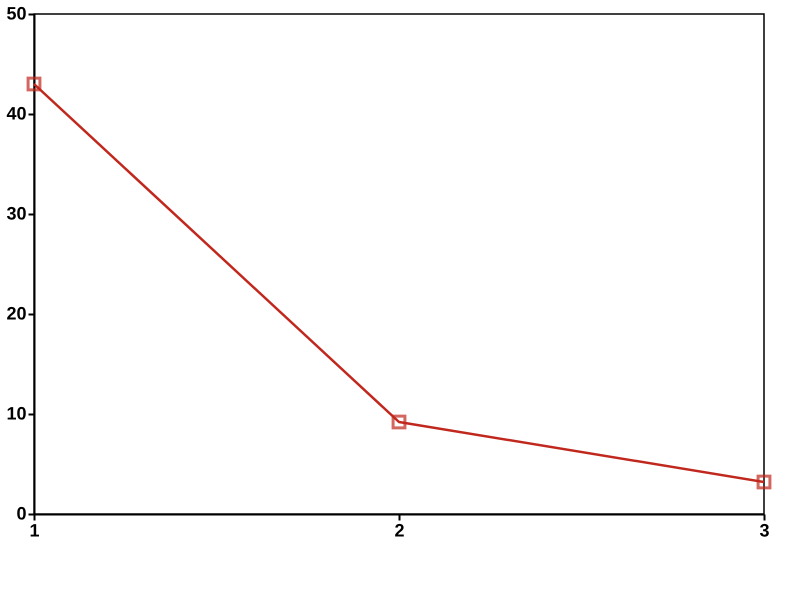  Describe the element at coordinates (16, 14) in the screenshot. I see `y-tick-label: 50` at that location.